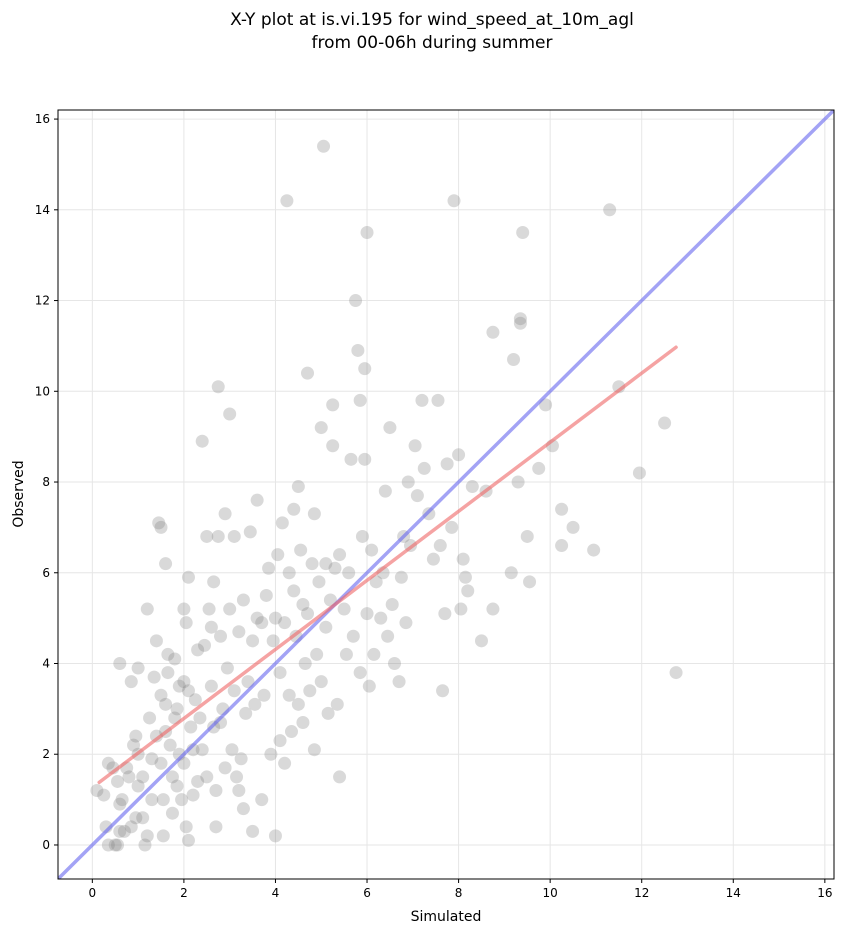  What do you see at coordinates (46, 663) in the screenshot?
I see `y-tick-label: 4` at bounding box center [46, 663].